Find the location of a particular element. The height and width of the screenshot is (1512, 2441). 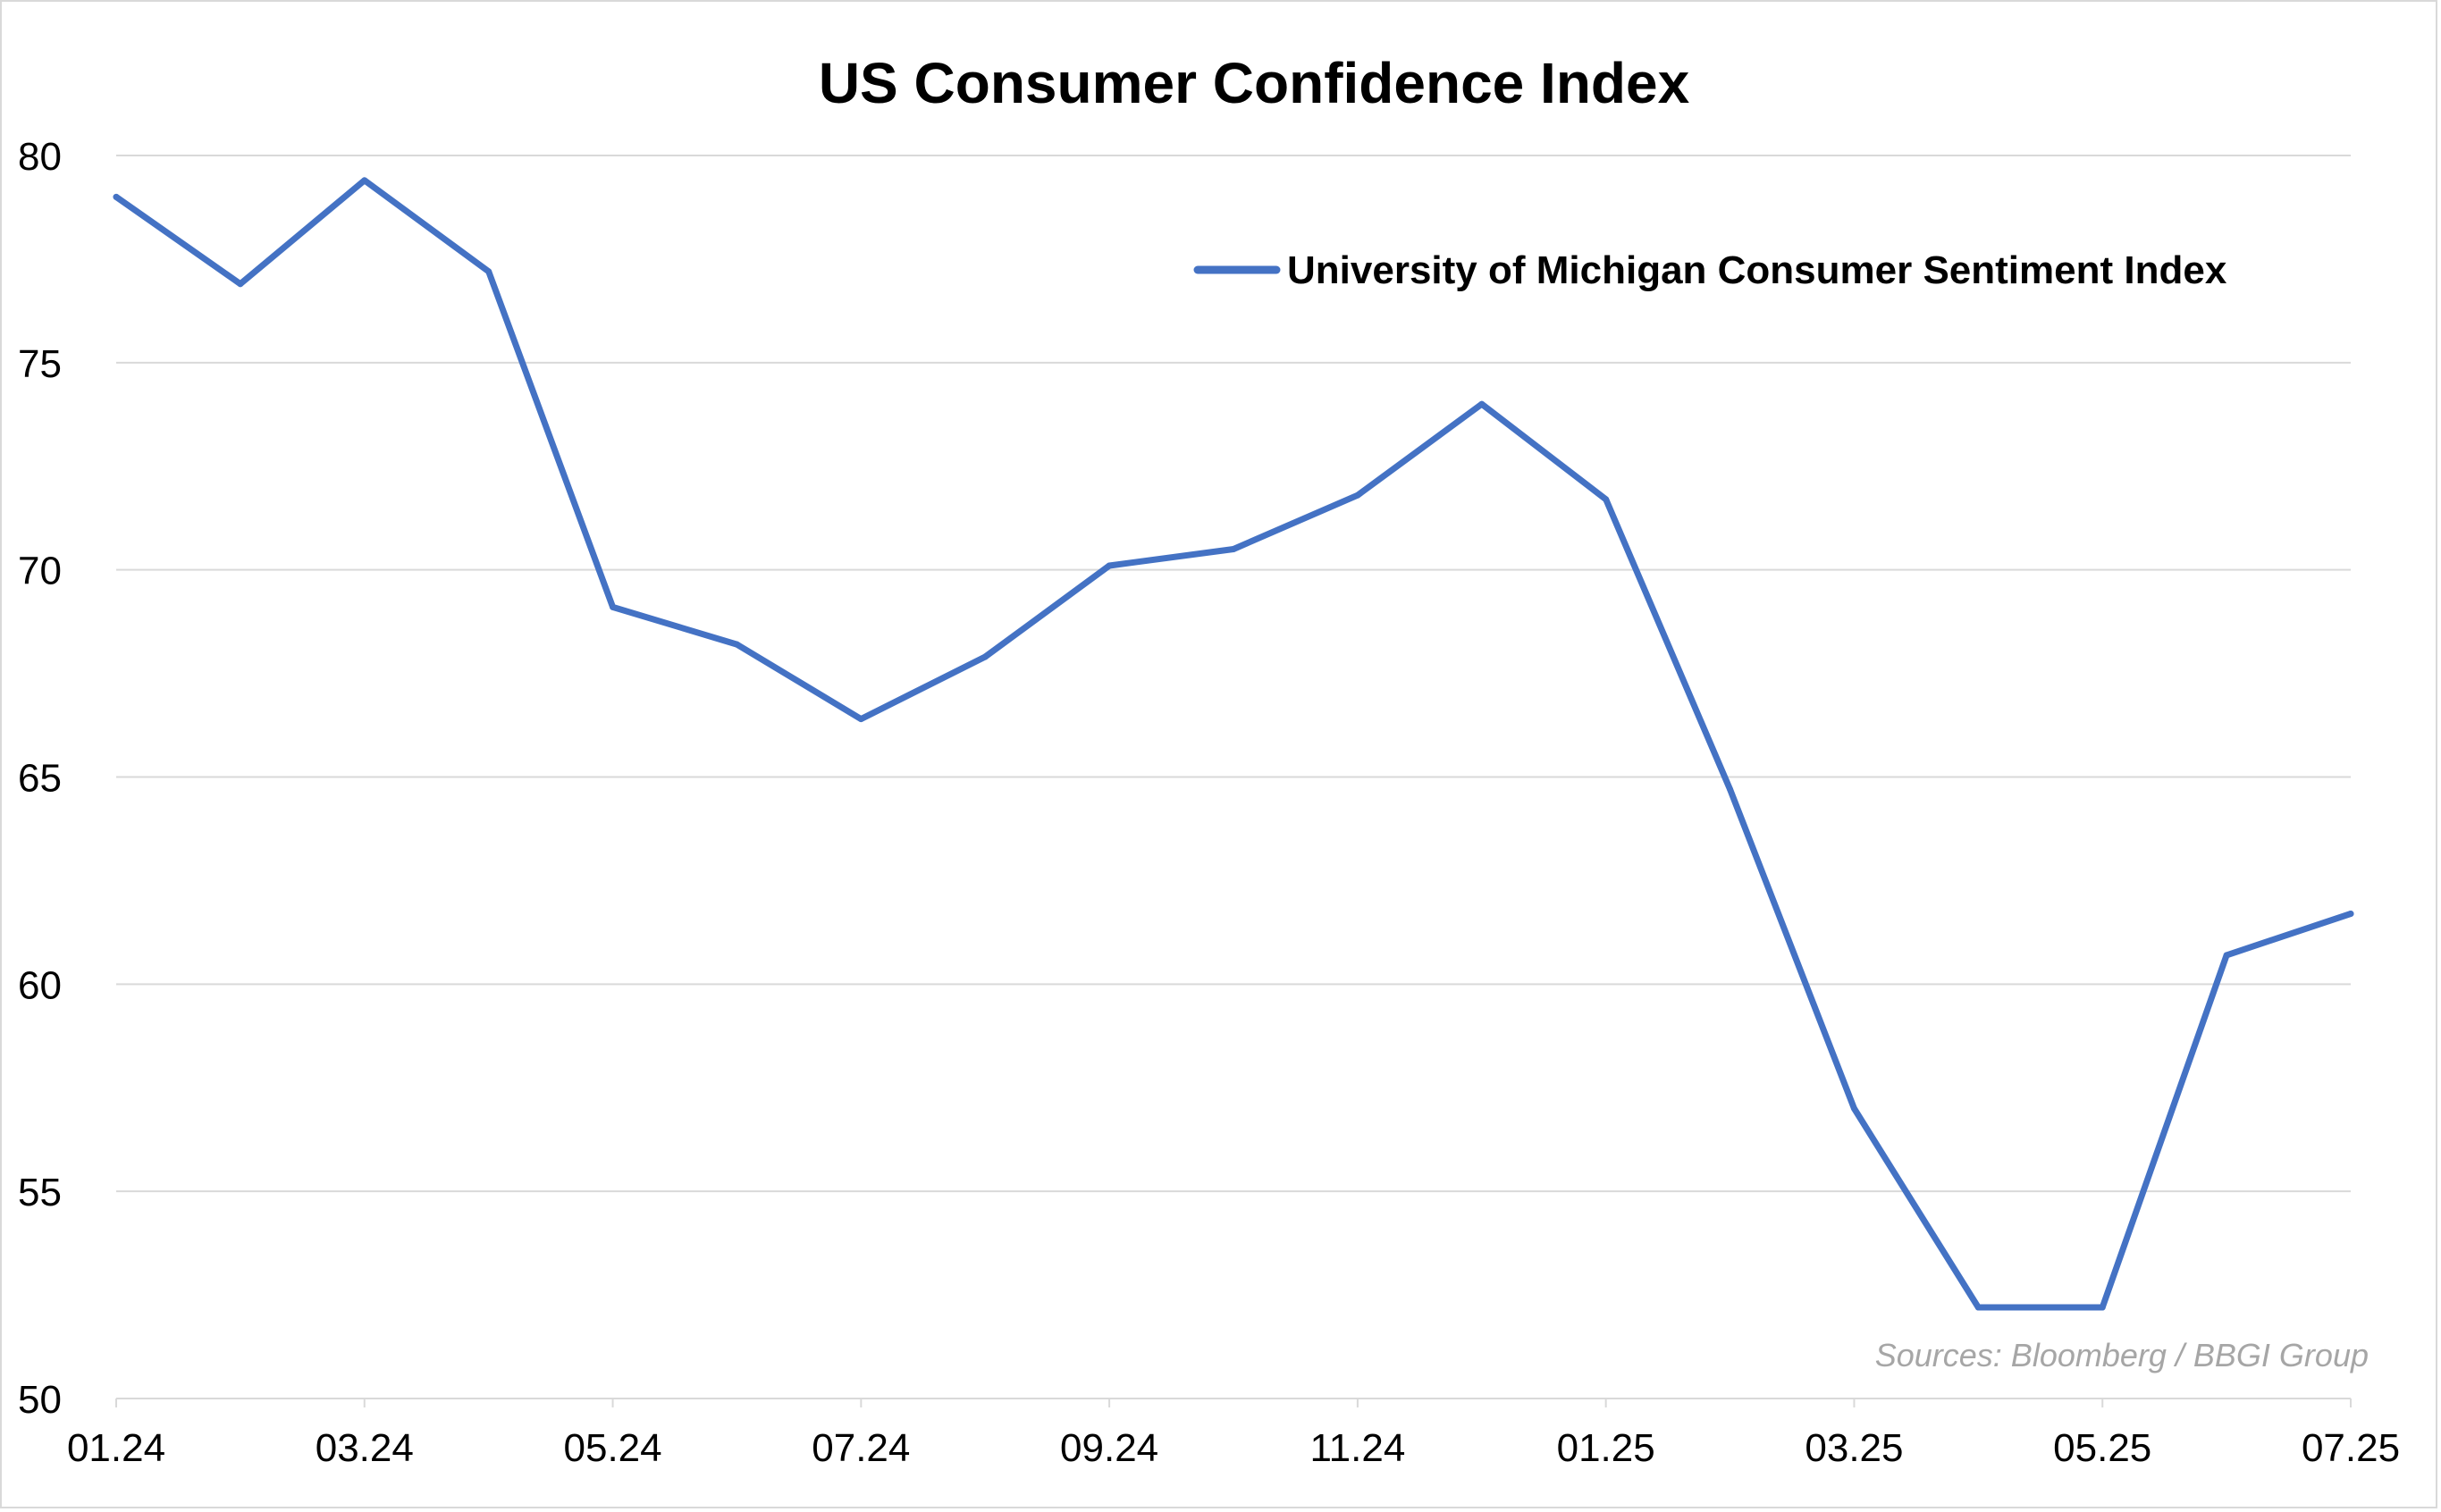

x-tick-label: 01.24 is located at coordinates (116, 1448).